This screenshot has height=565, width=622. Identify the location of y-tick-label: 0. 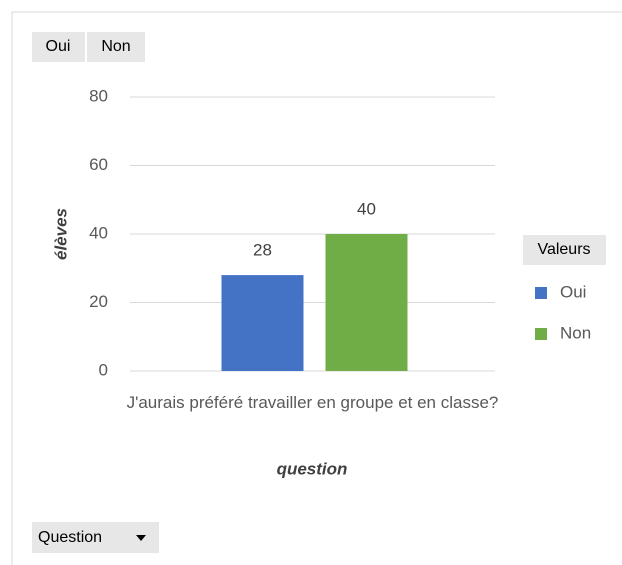
(103, 369).